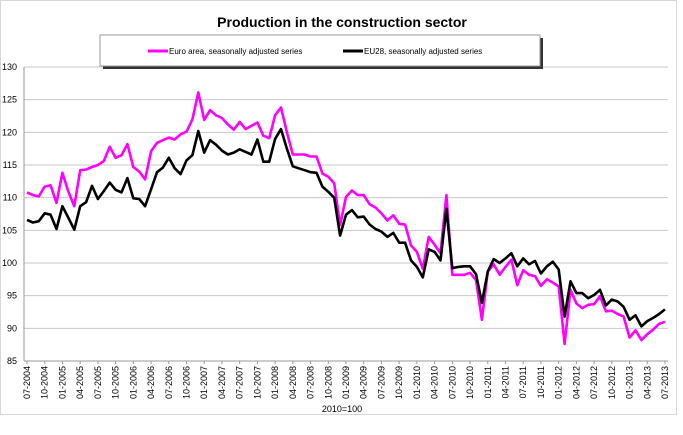  Describe the element at coordinates (541, 382) in the screenshot. I see `x-tick-label: 10-2011` at that location.